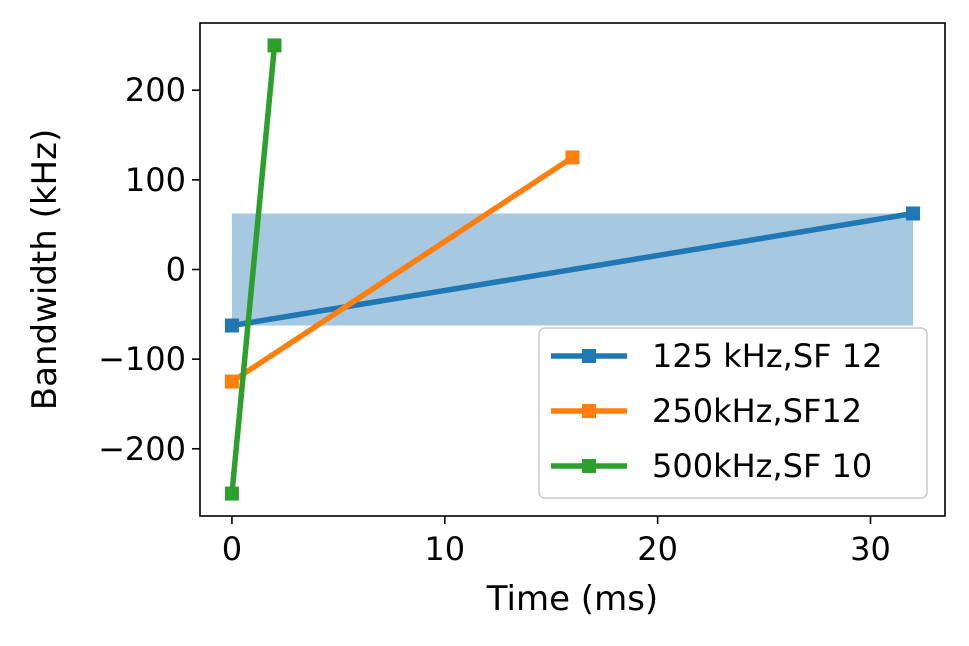 The width and height of the screenshot is (969, 646). I want to click on legend: 125 kHz,SF 12 250kHz,SF12 500kHz,SF 10, so click(733, 413).